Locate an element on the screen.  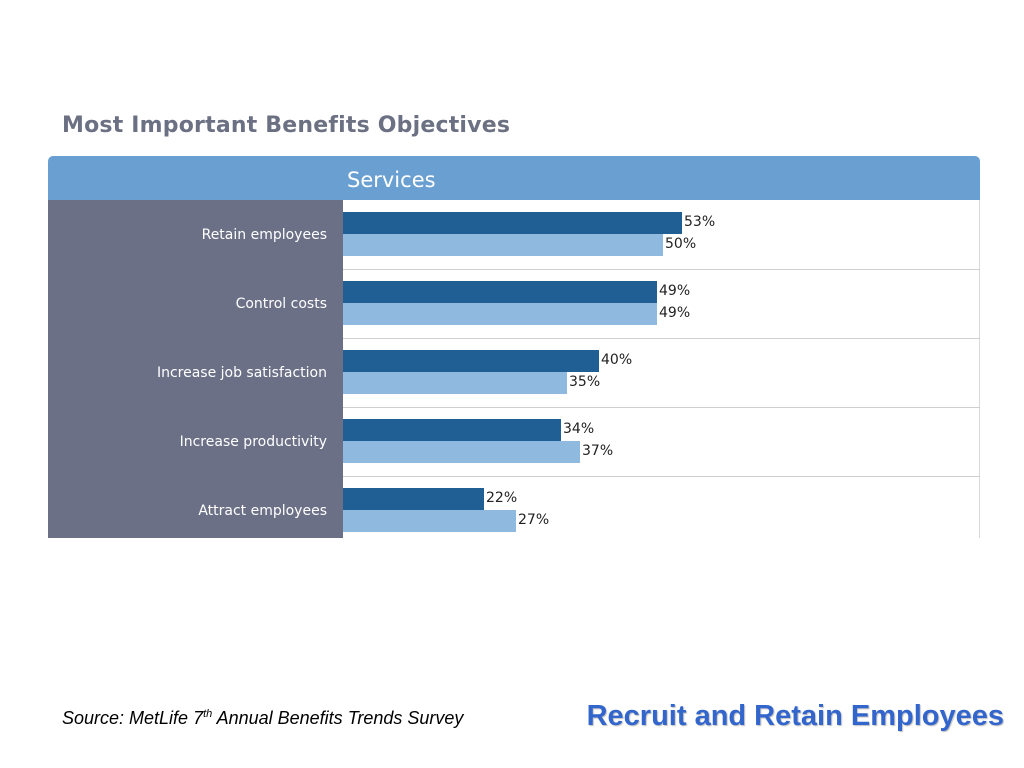
category-label: Increase productivity is located at coordinates (253, 442).